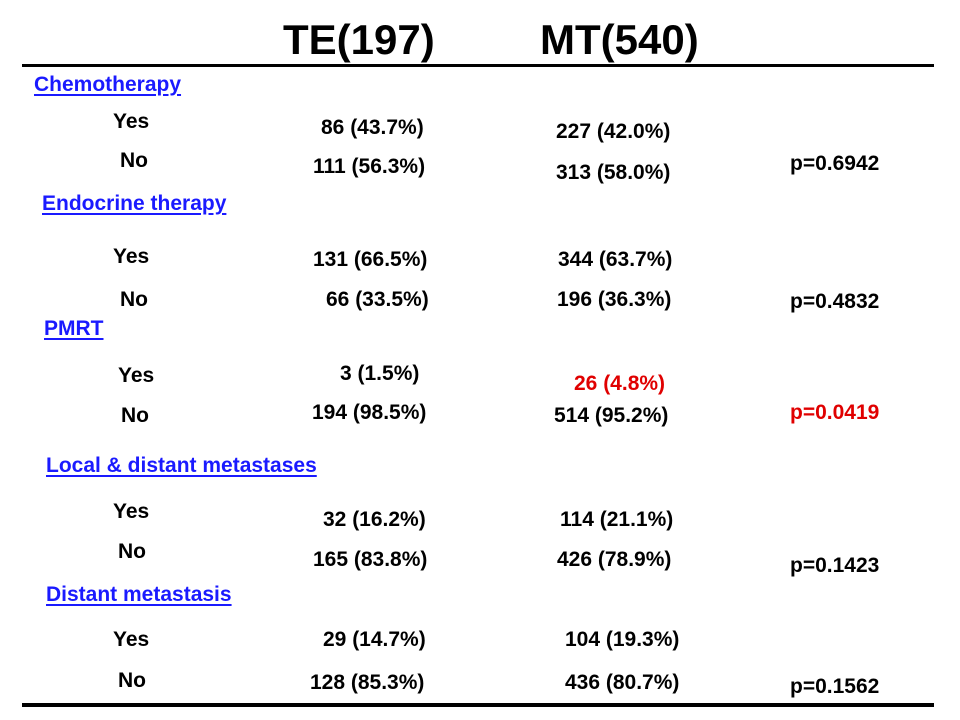 Image resolution: width=960 pixels, height=720 pixels. I want to click on te-value: 131 (66.5%), so click(370, 259).